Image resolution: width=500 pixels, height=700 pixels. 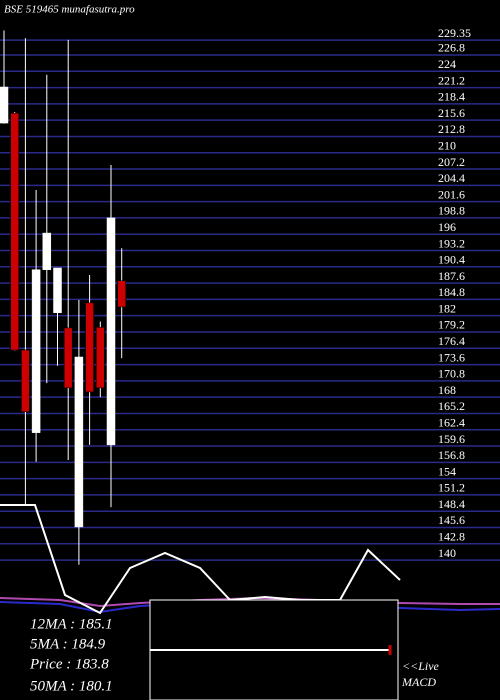 I want to click on y-tick-label: 204.4, so click(x=451, y=178).